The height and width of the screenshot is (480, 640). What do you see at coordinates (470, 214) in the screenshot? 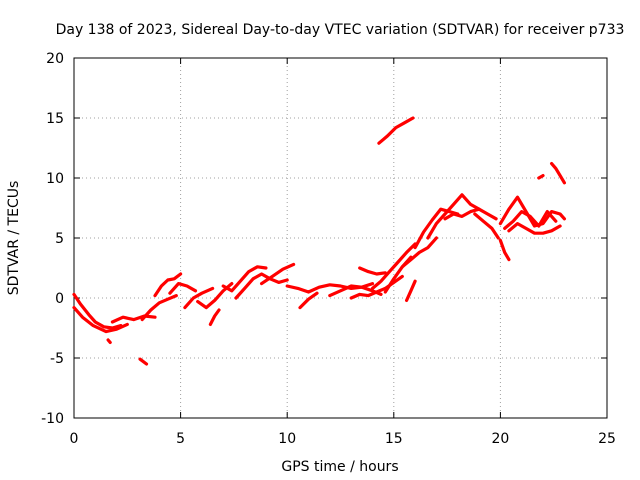
I see `data-series-s27` at bounding box center [470, 214].